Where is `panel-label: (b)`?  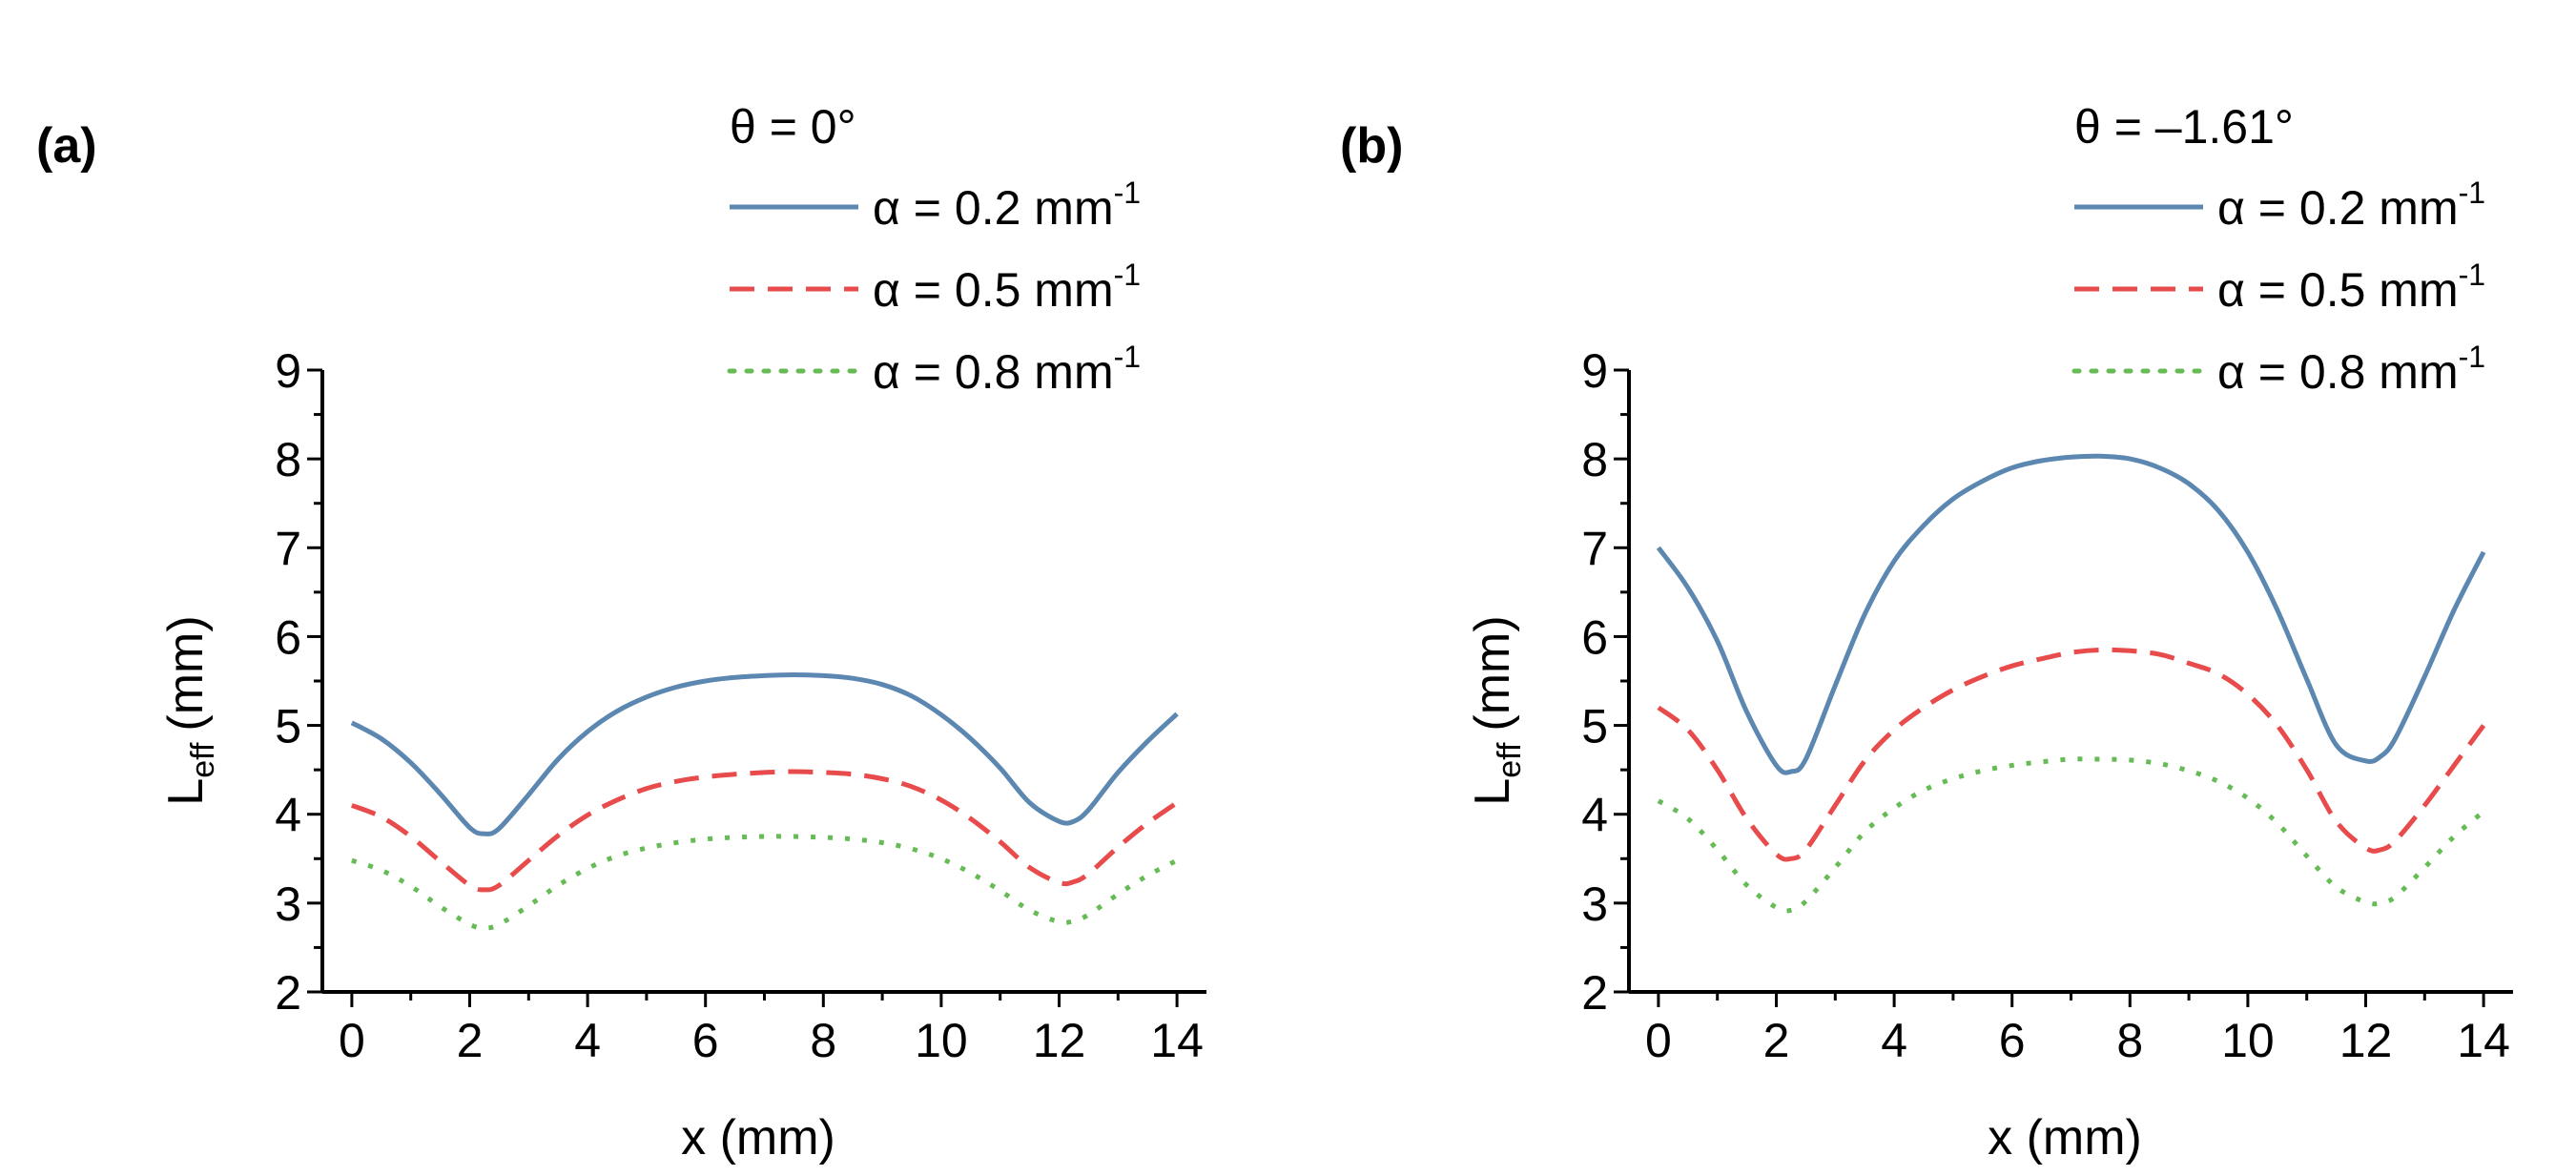 panel-label: (b) is located at coordinates (1371, 146).